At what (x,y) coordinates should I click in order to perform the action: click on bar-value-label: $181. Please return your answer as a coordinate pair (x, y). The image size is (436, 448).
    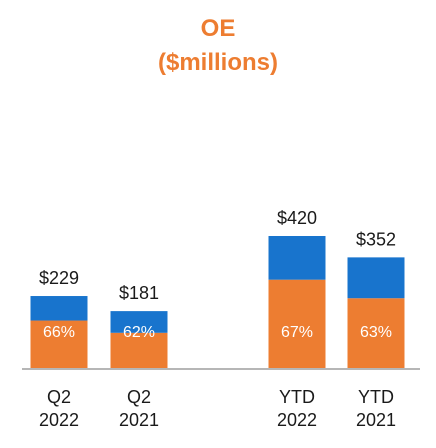
    Looking at the image, I should click on (139, 293).